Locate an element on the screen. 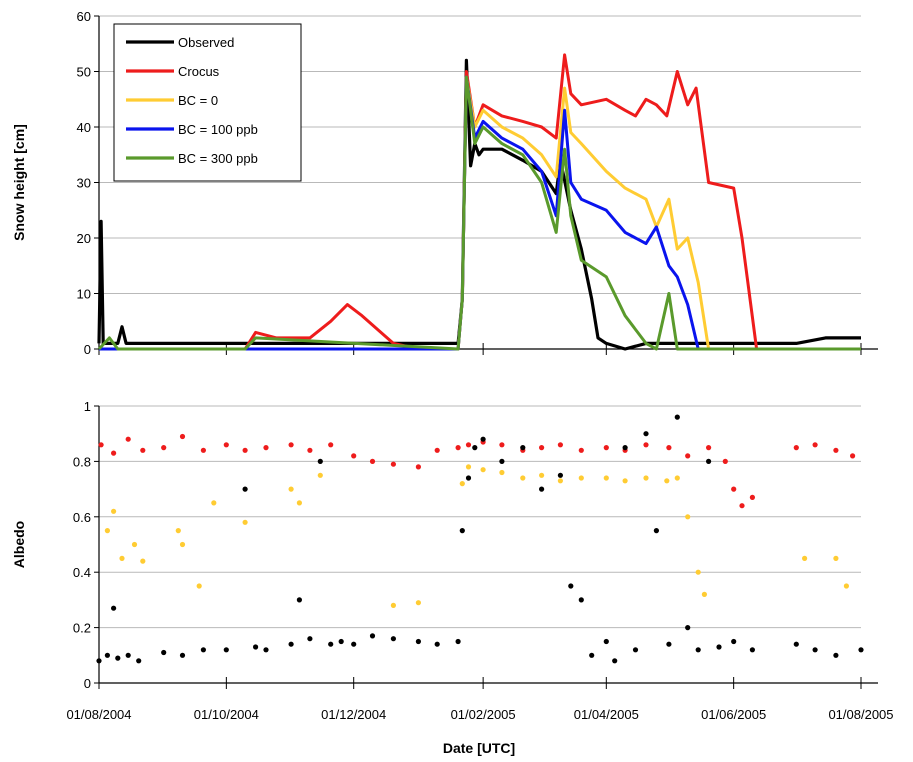 The image size is (913, 762). y-axis-title: Snow height [cm] is located at coordinates (19, 182).